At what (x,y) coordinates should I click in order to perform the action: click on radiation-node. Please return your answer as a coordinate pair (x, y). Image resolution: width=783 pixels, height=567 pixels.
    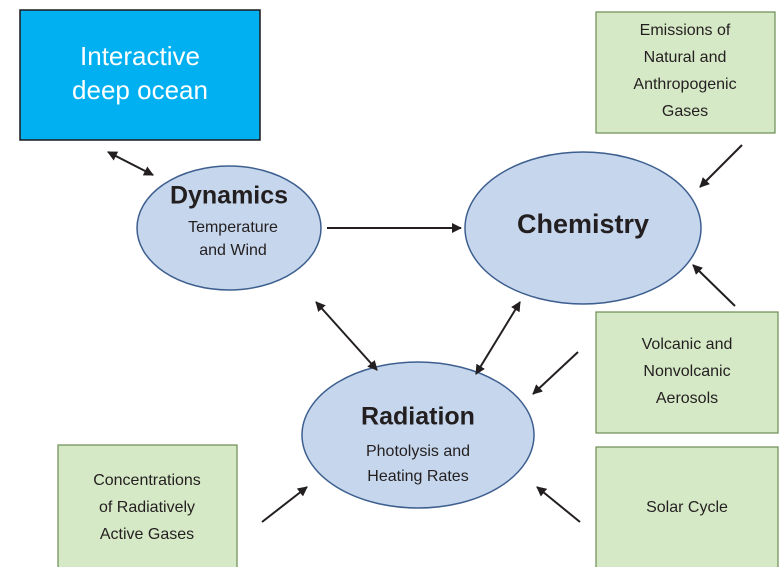
    Looking at the image, I should click on (418, 435).